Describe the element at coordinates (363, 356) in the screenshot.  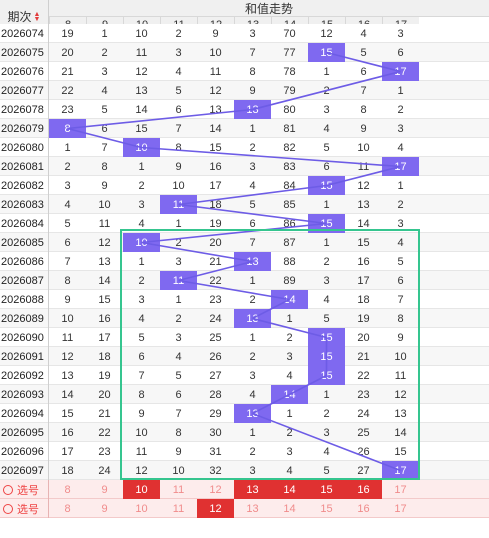
I see `omission-cell: 21` at that location.